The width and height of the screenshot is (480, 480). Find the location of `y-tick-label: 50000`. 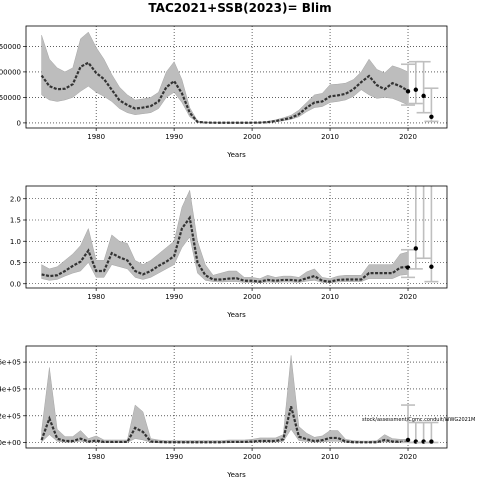

y-tick-label: 50000 is located at coordinates (10, 98).